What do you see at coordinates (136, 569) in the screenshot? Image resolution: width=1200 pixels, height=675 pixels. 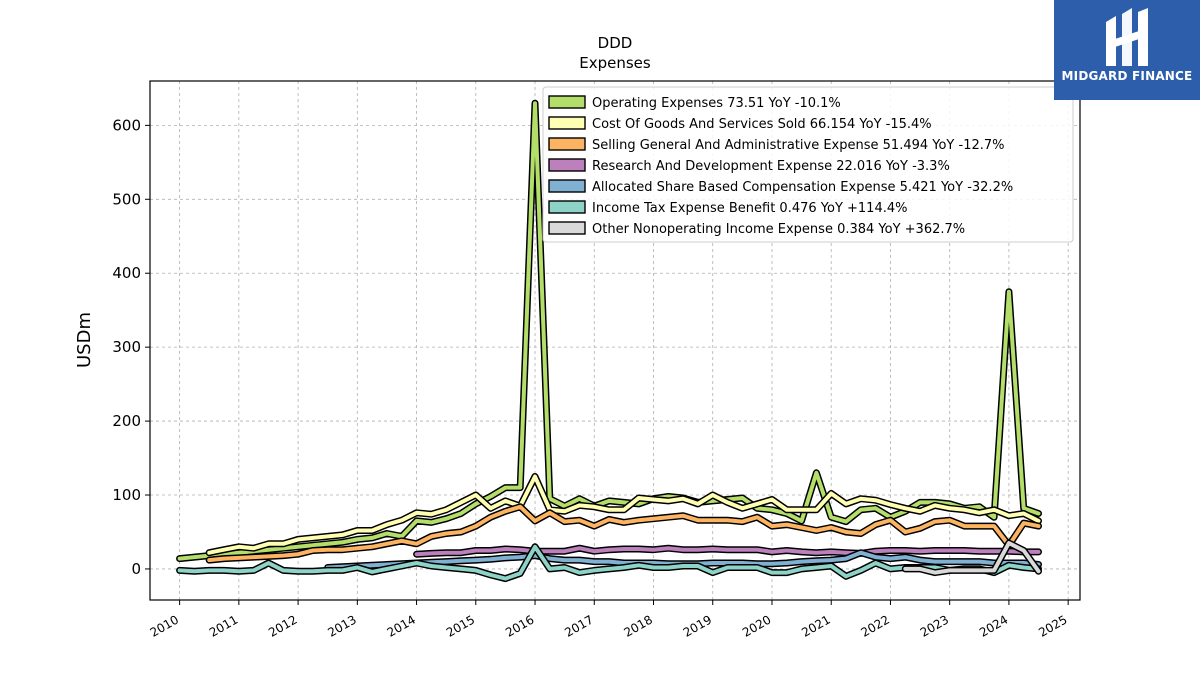 I see `y-tick-label: 0` at bounding box center [136, 569].